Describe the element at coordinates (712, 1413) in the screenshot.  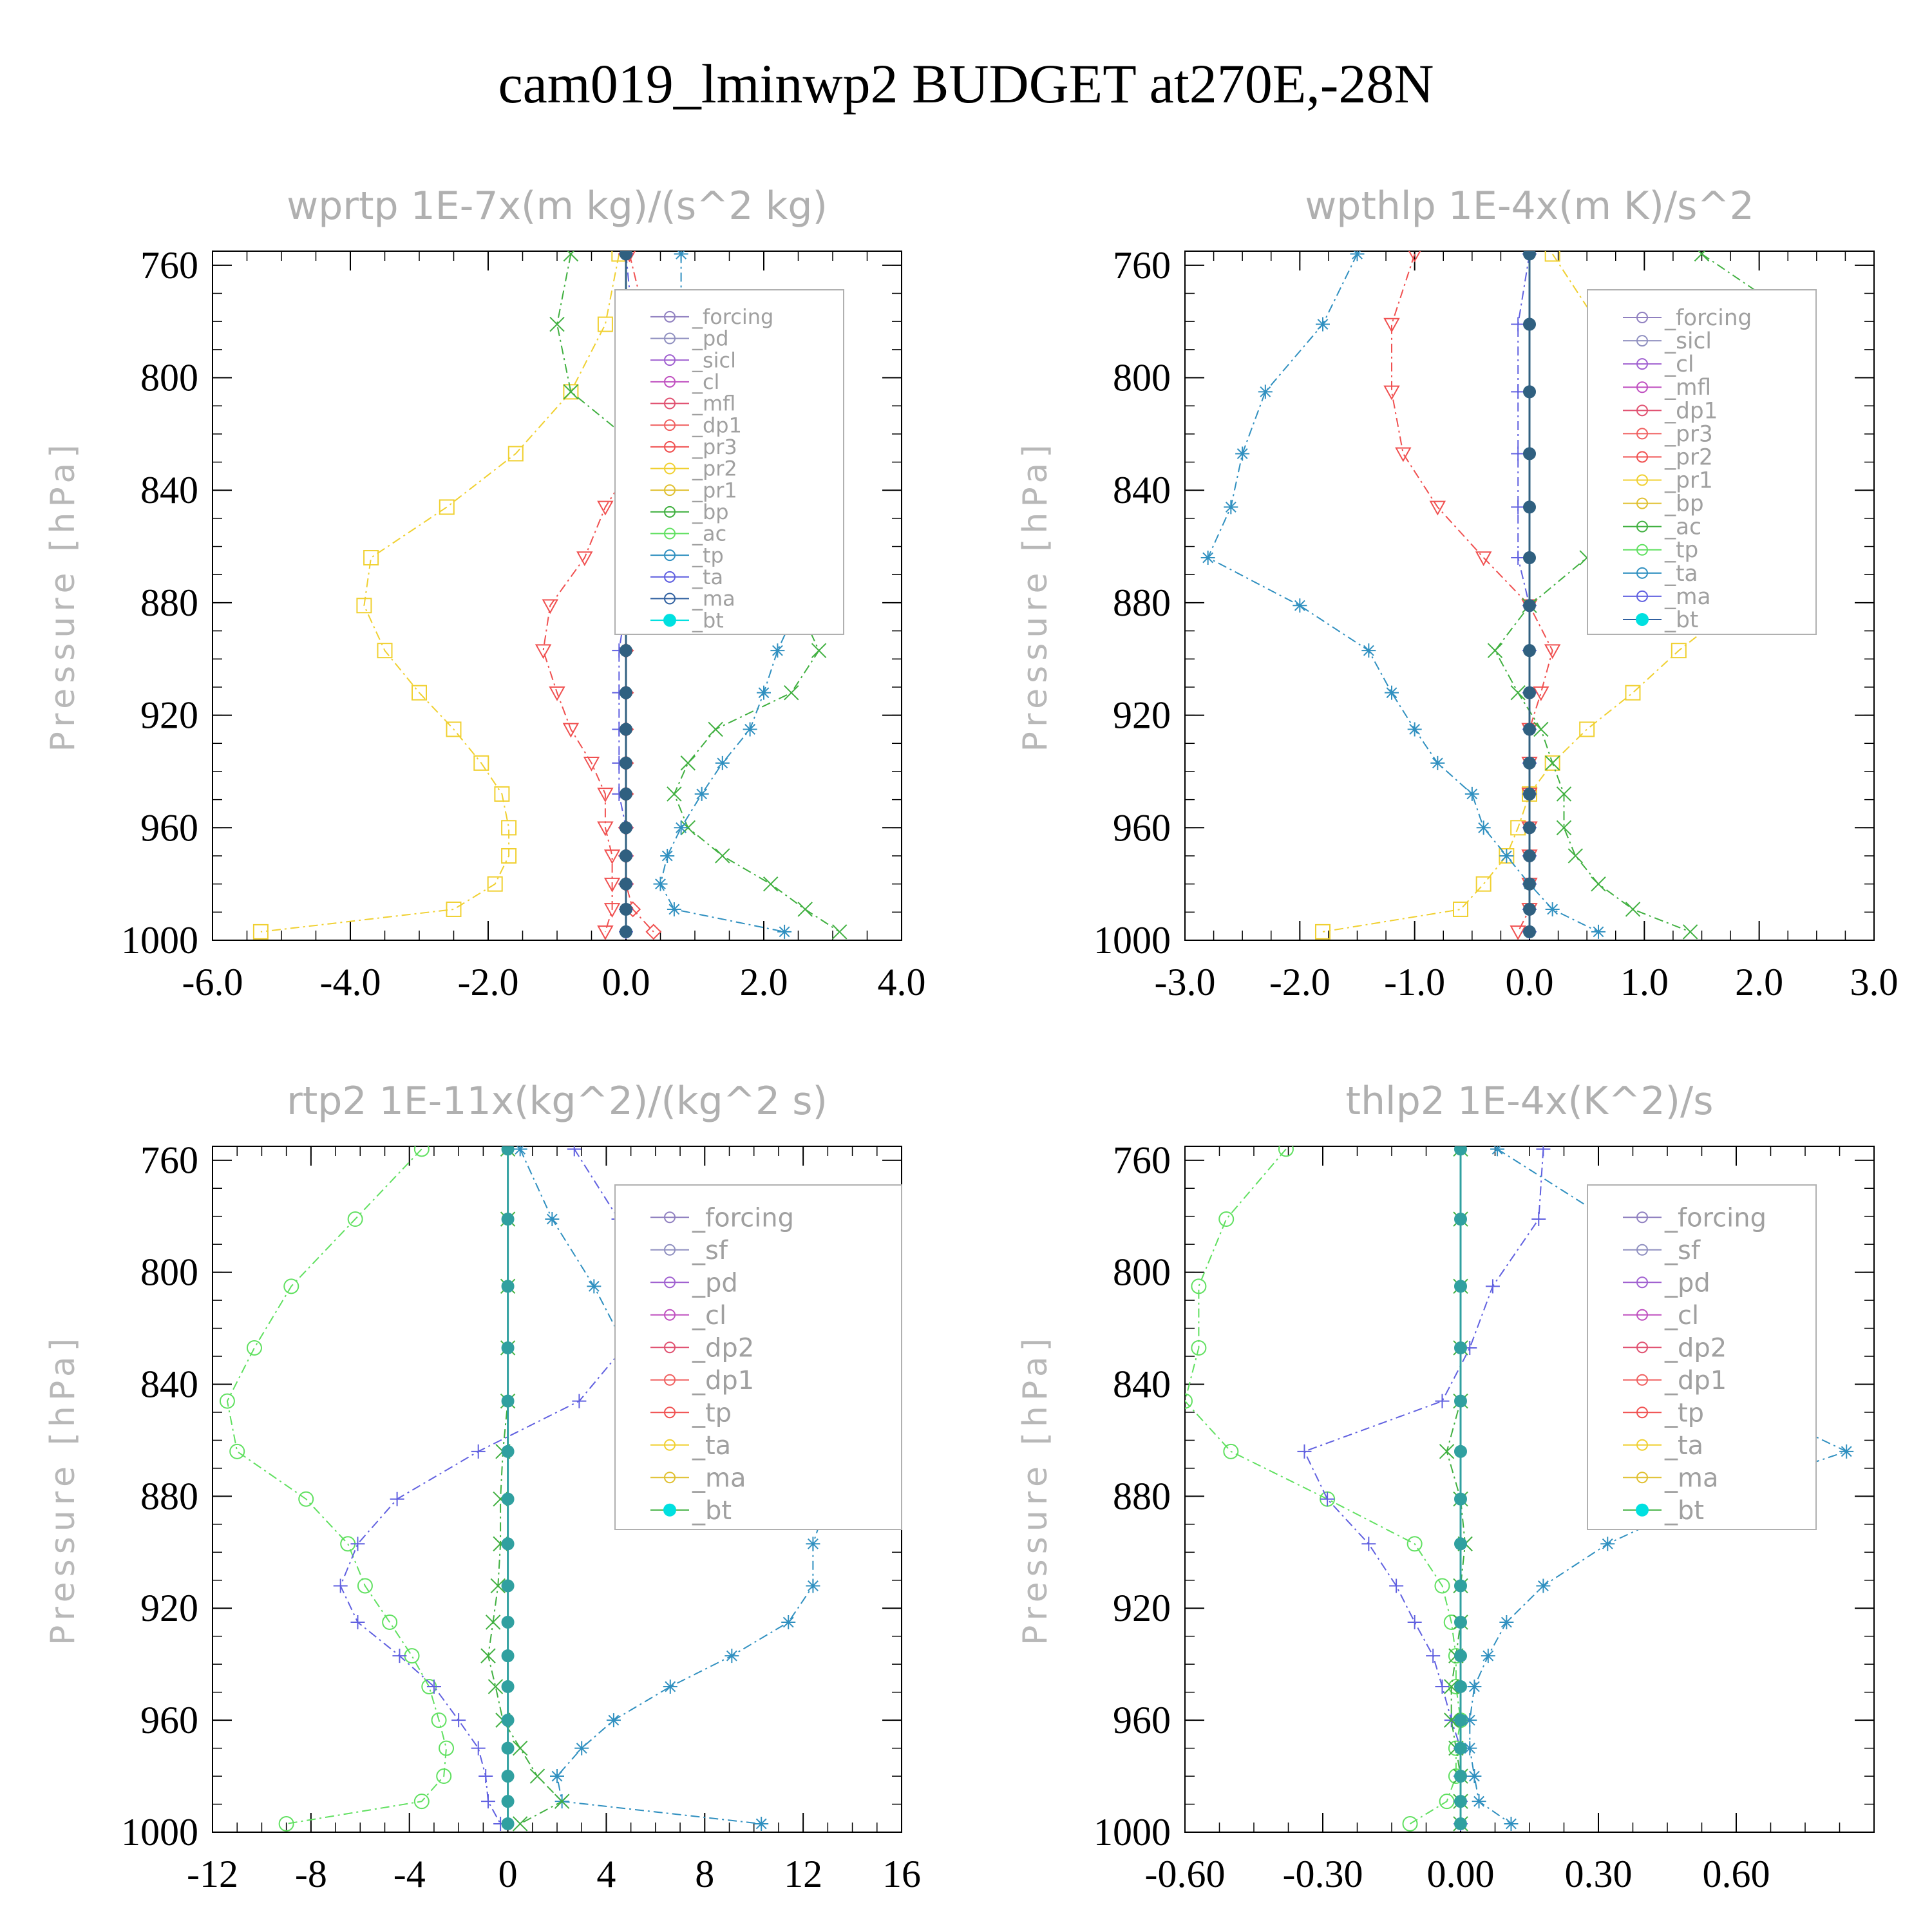
I see `legend-label: _tp` at that location.